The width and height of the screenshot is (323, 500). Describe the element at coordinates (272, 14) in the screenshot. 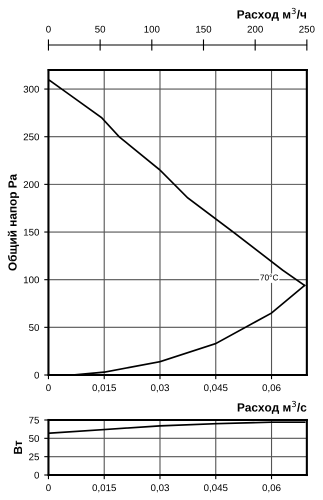

I see `x2-axis-title: Расход м$^{3}$/ч` at that location.